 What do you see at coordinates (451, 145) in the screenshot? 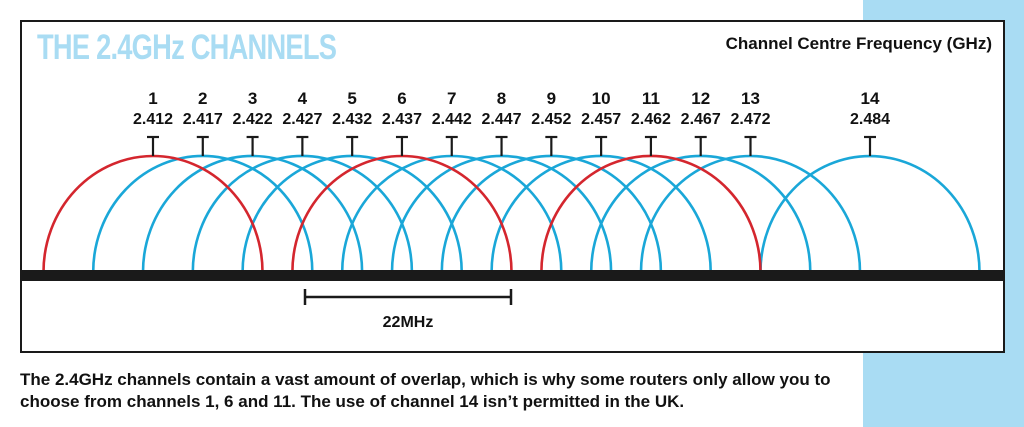
I see `channel-7-tick` at bounding box center [451, 145].